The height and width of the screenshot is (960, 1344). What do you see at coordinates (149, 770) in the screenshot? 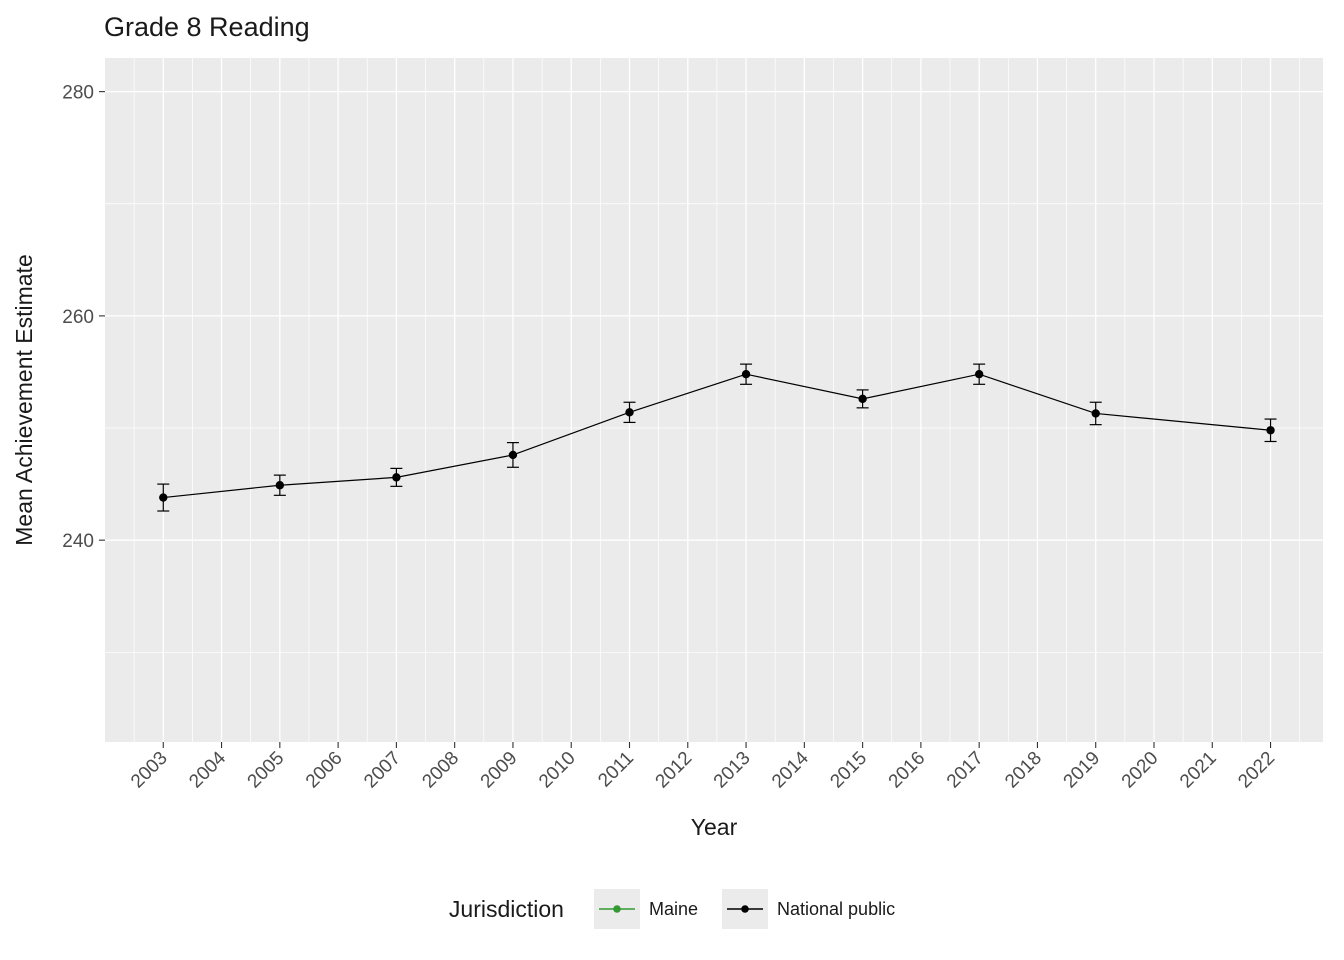
I see `x-tick-label: 2003` at bounding box center [149, 770].